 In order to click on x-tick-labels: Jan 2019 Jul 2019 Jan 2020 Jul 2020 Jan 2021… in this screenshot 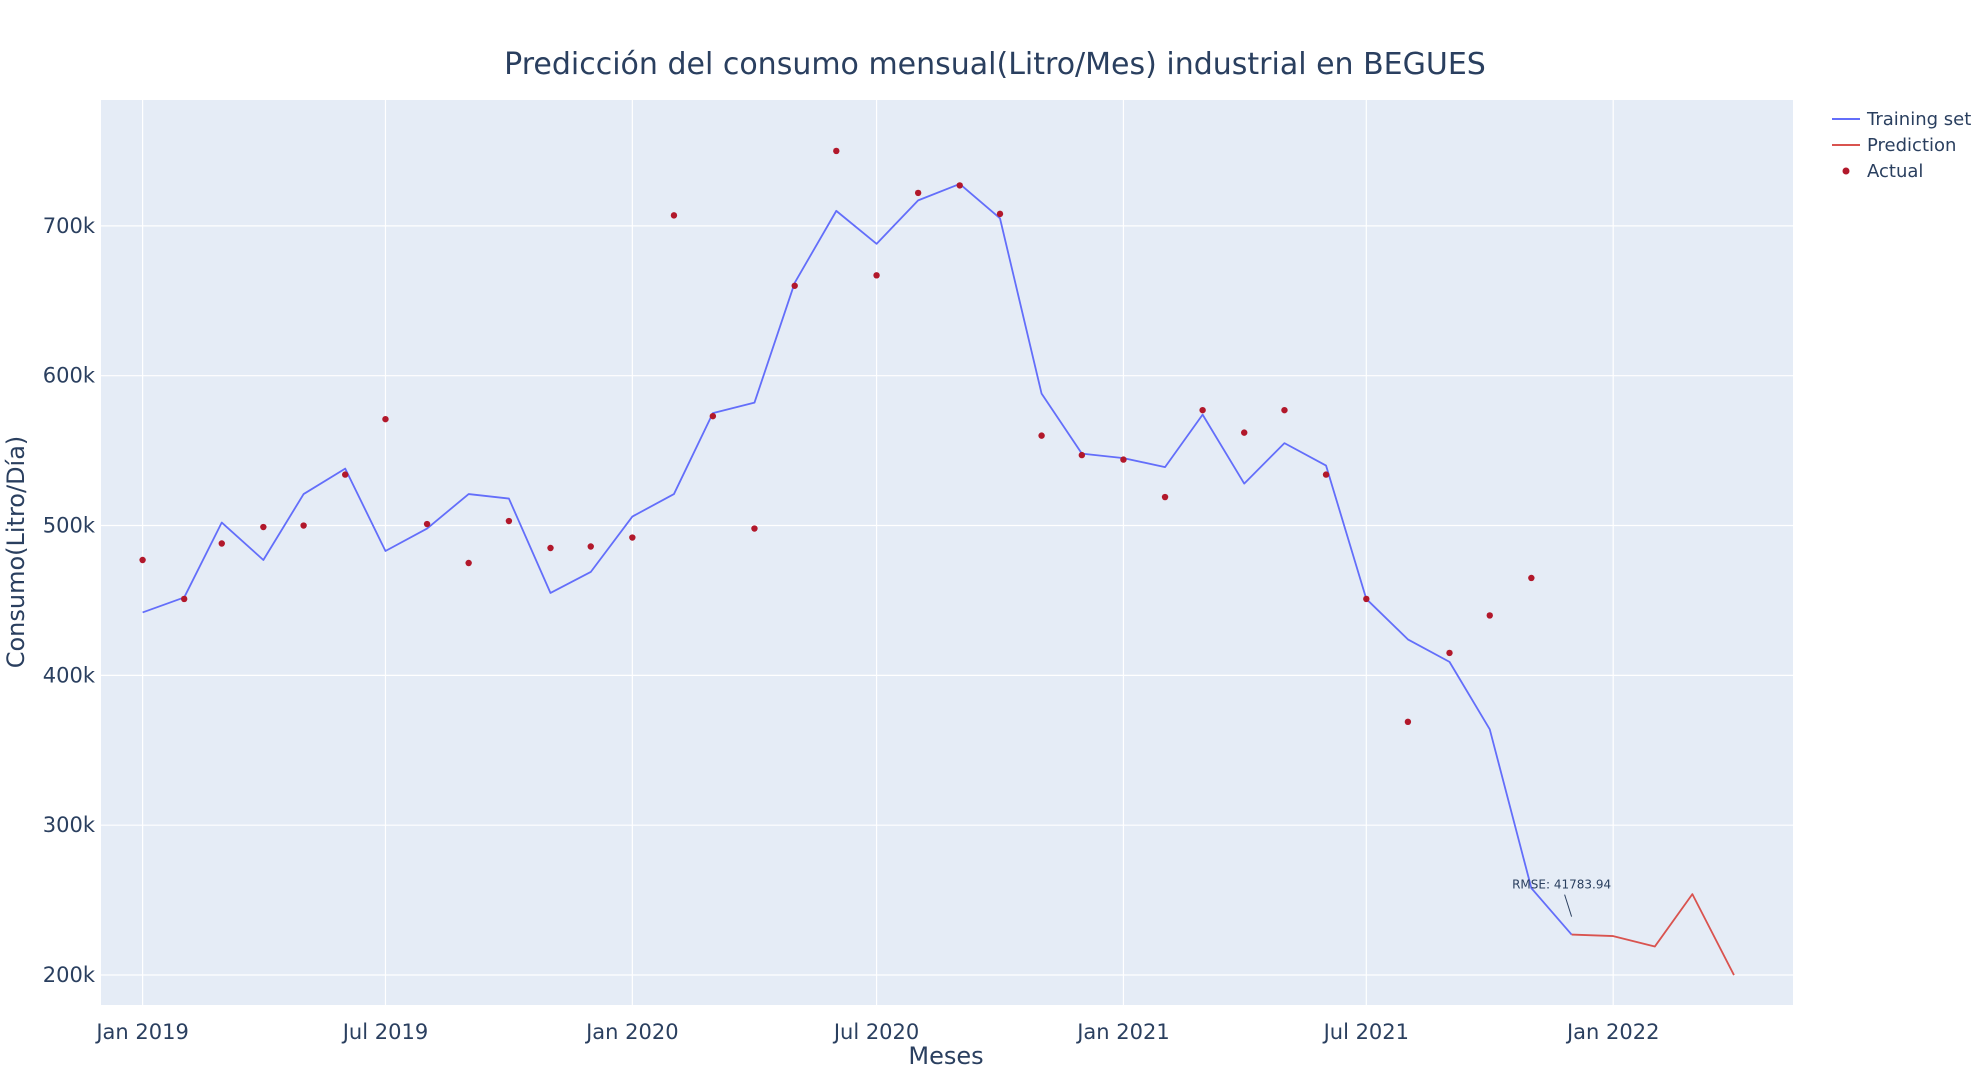, I will do `click(876, 1032)`.